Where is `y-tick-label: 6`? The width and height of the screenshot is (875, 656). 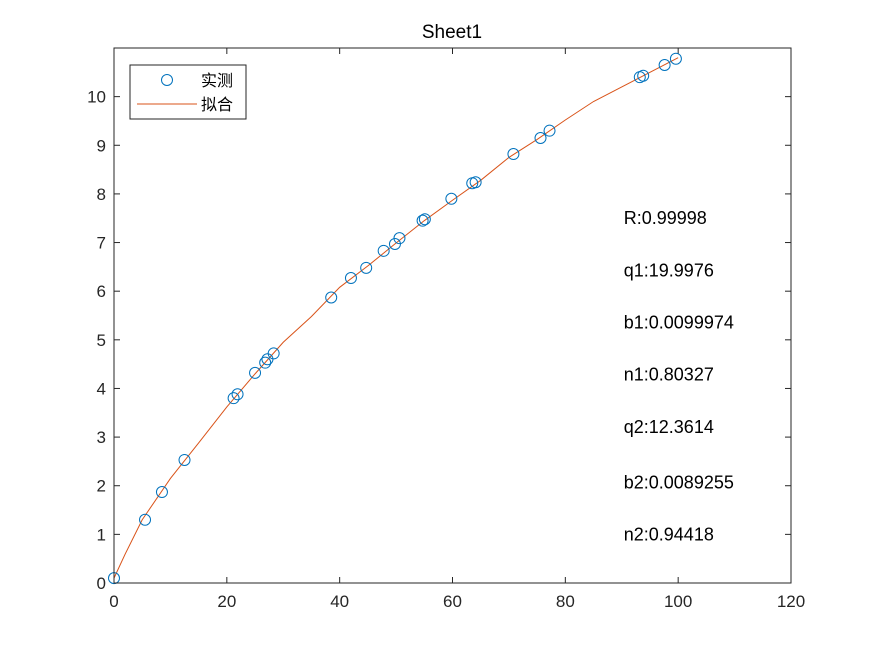
y-tick-label: 6 is located at coordinates (101, 291).